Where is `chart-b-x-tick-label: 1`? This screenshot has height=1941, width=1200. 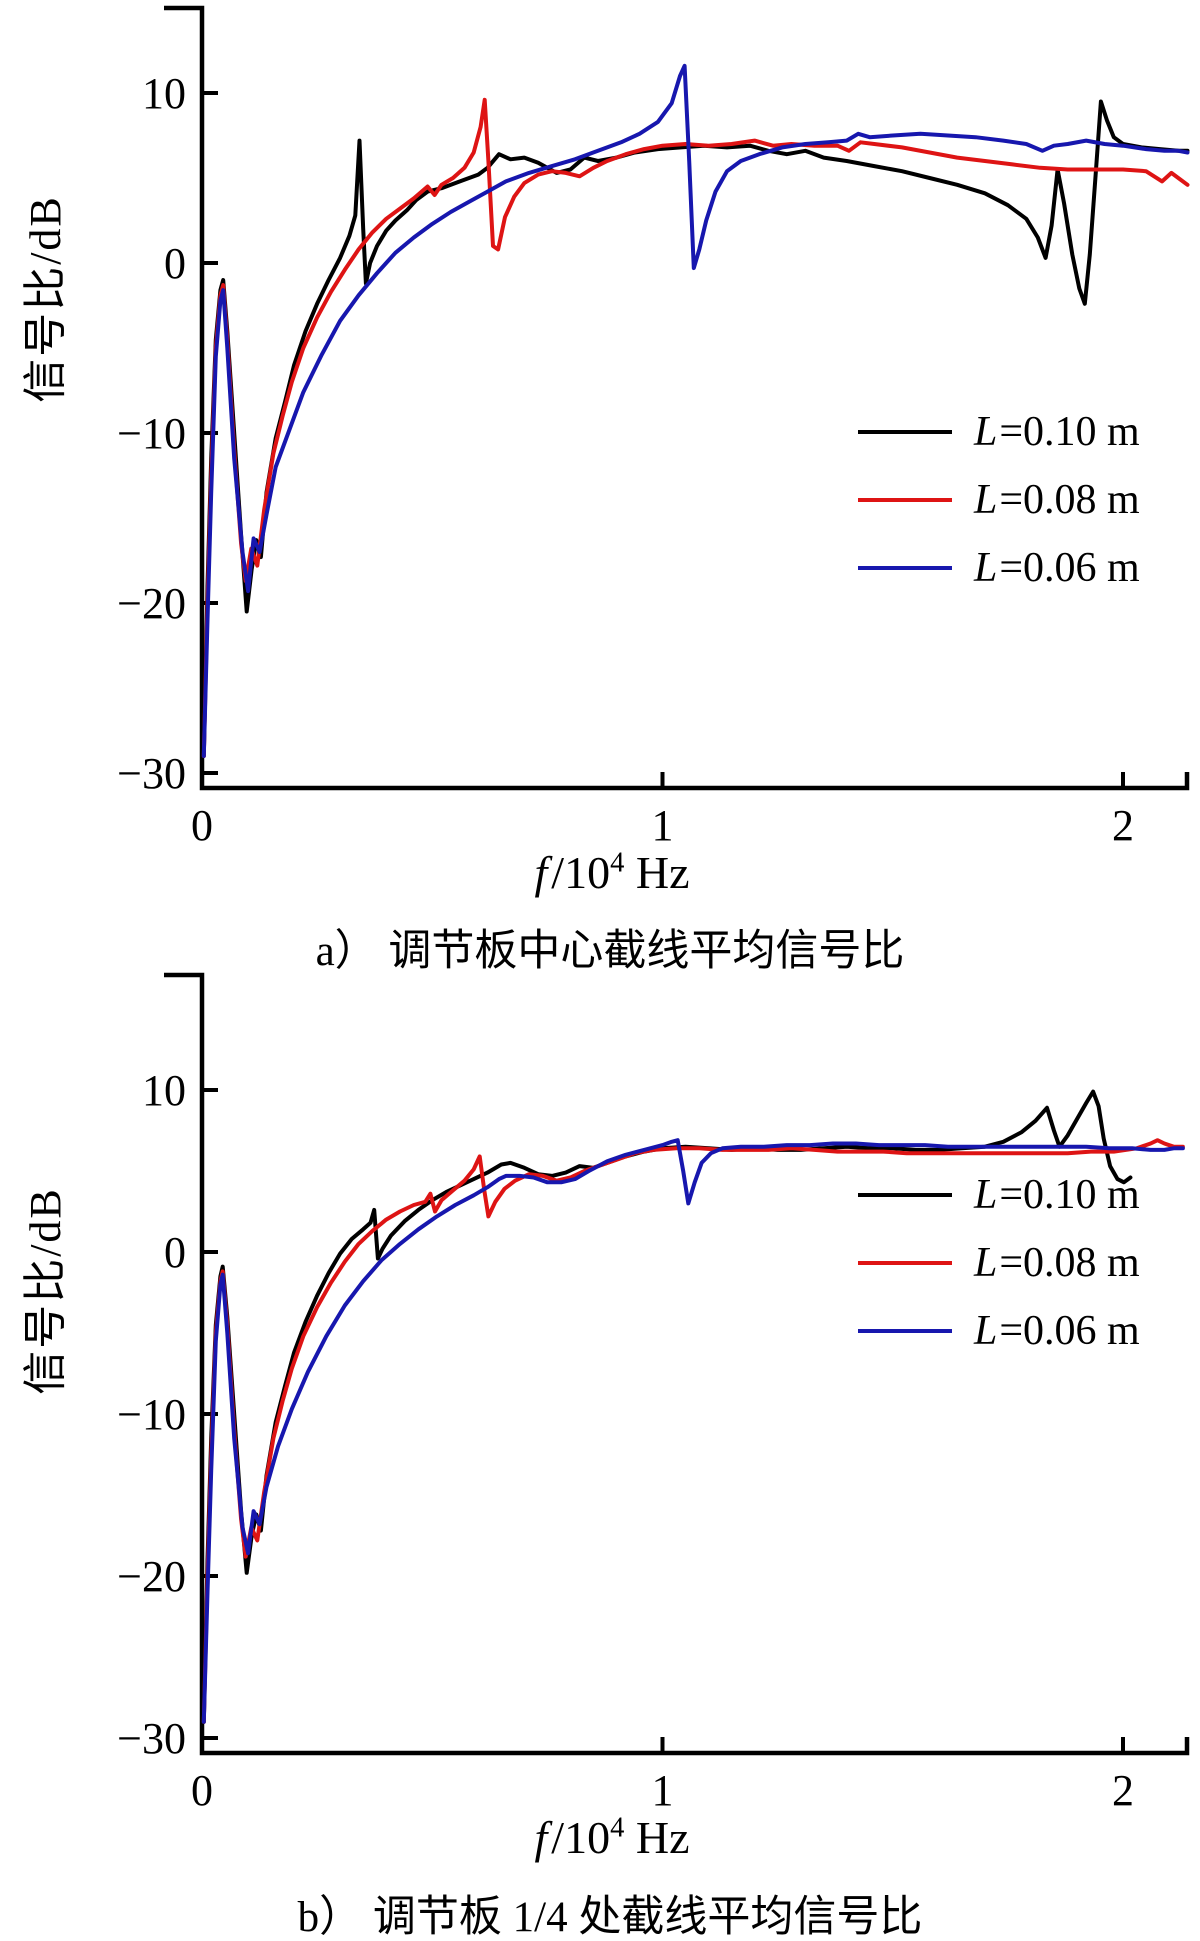 chart-b-x-tick-label: 1 is located at coordinates (663, 1790).